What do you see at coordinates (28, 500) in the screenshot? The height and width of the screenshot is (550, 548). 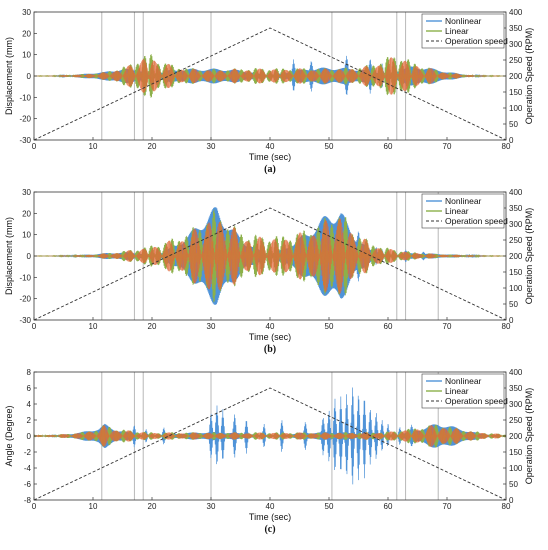 I see `y-tick-label: -8` at bounding box center [28, 500].